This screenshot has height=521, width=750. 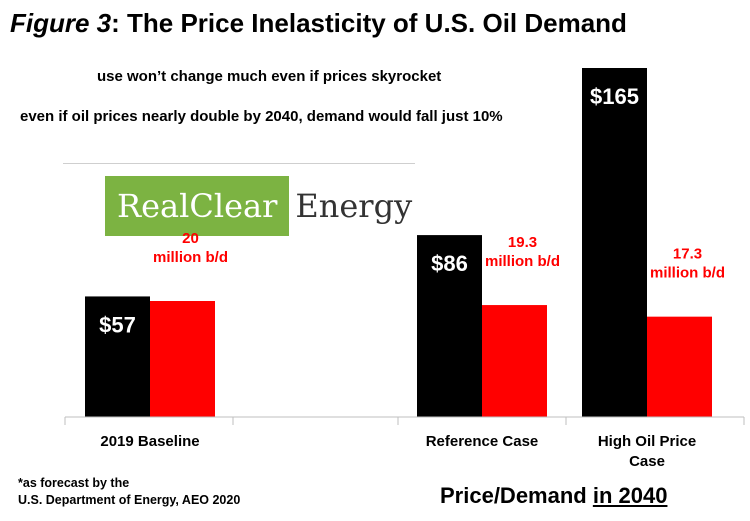 What do you see at coordinates (630, 495) in the screenshot?
I see `caption-part-2: in 2040` at bounding box center [630, 495].